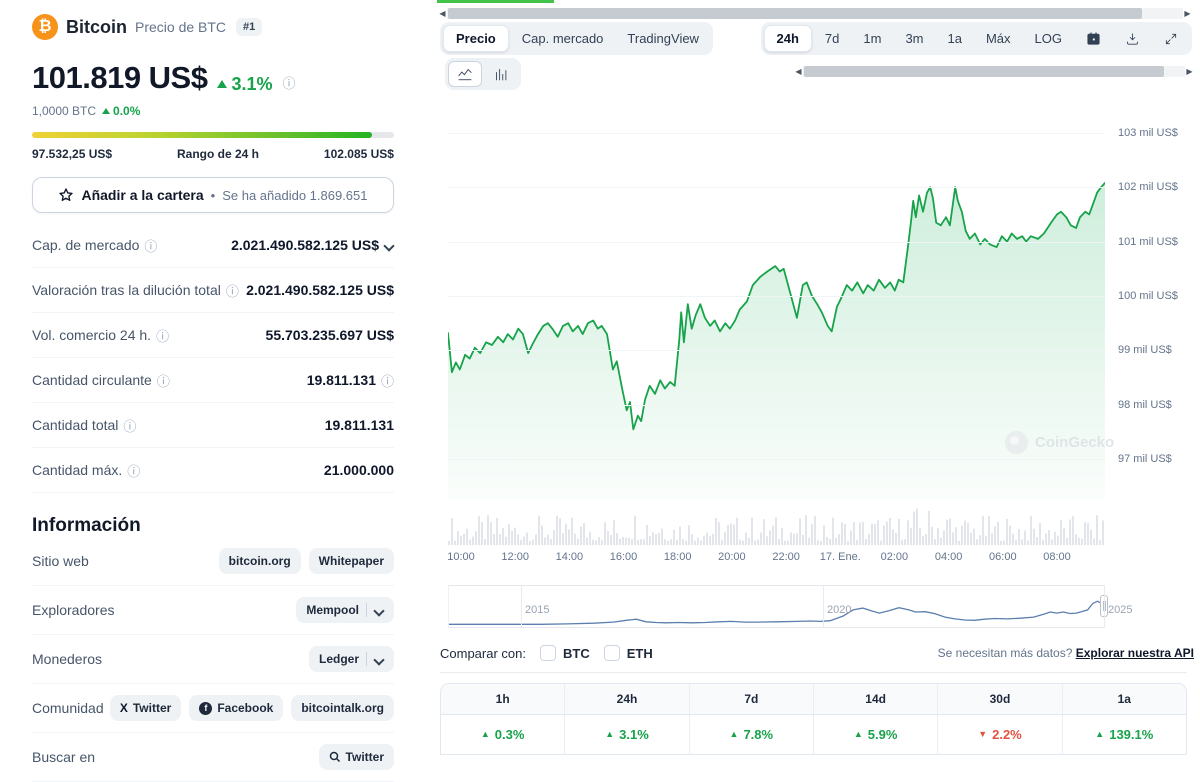 The width and height of the screenshot is (1200, 782). I want to click on x-axis-tick: 02:00, so click(894, 557).